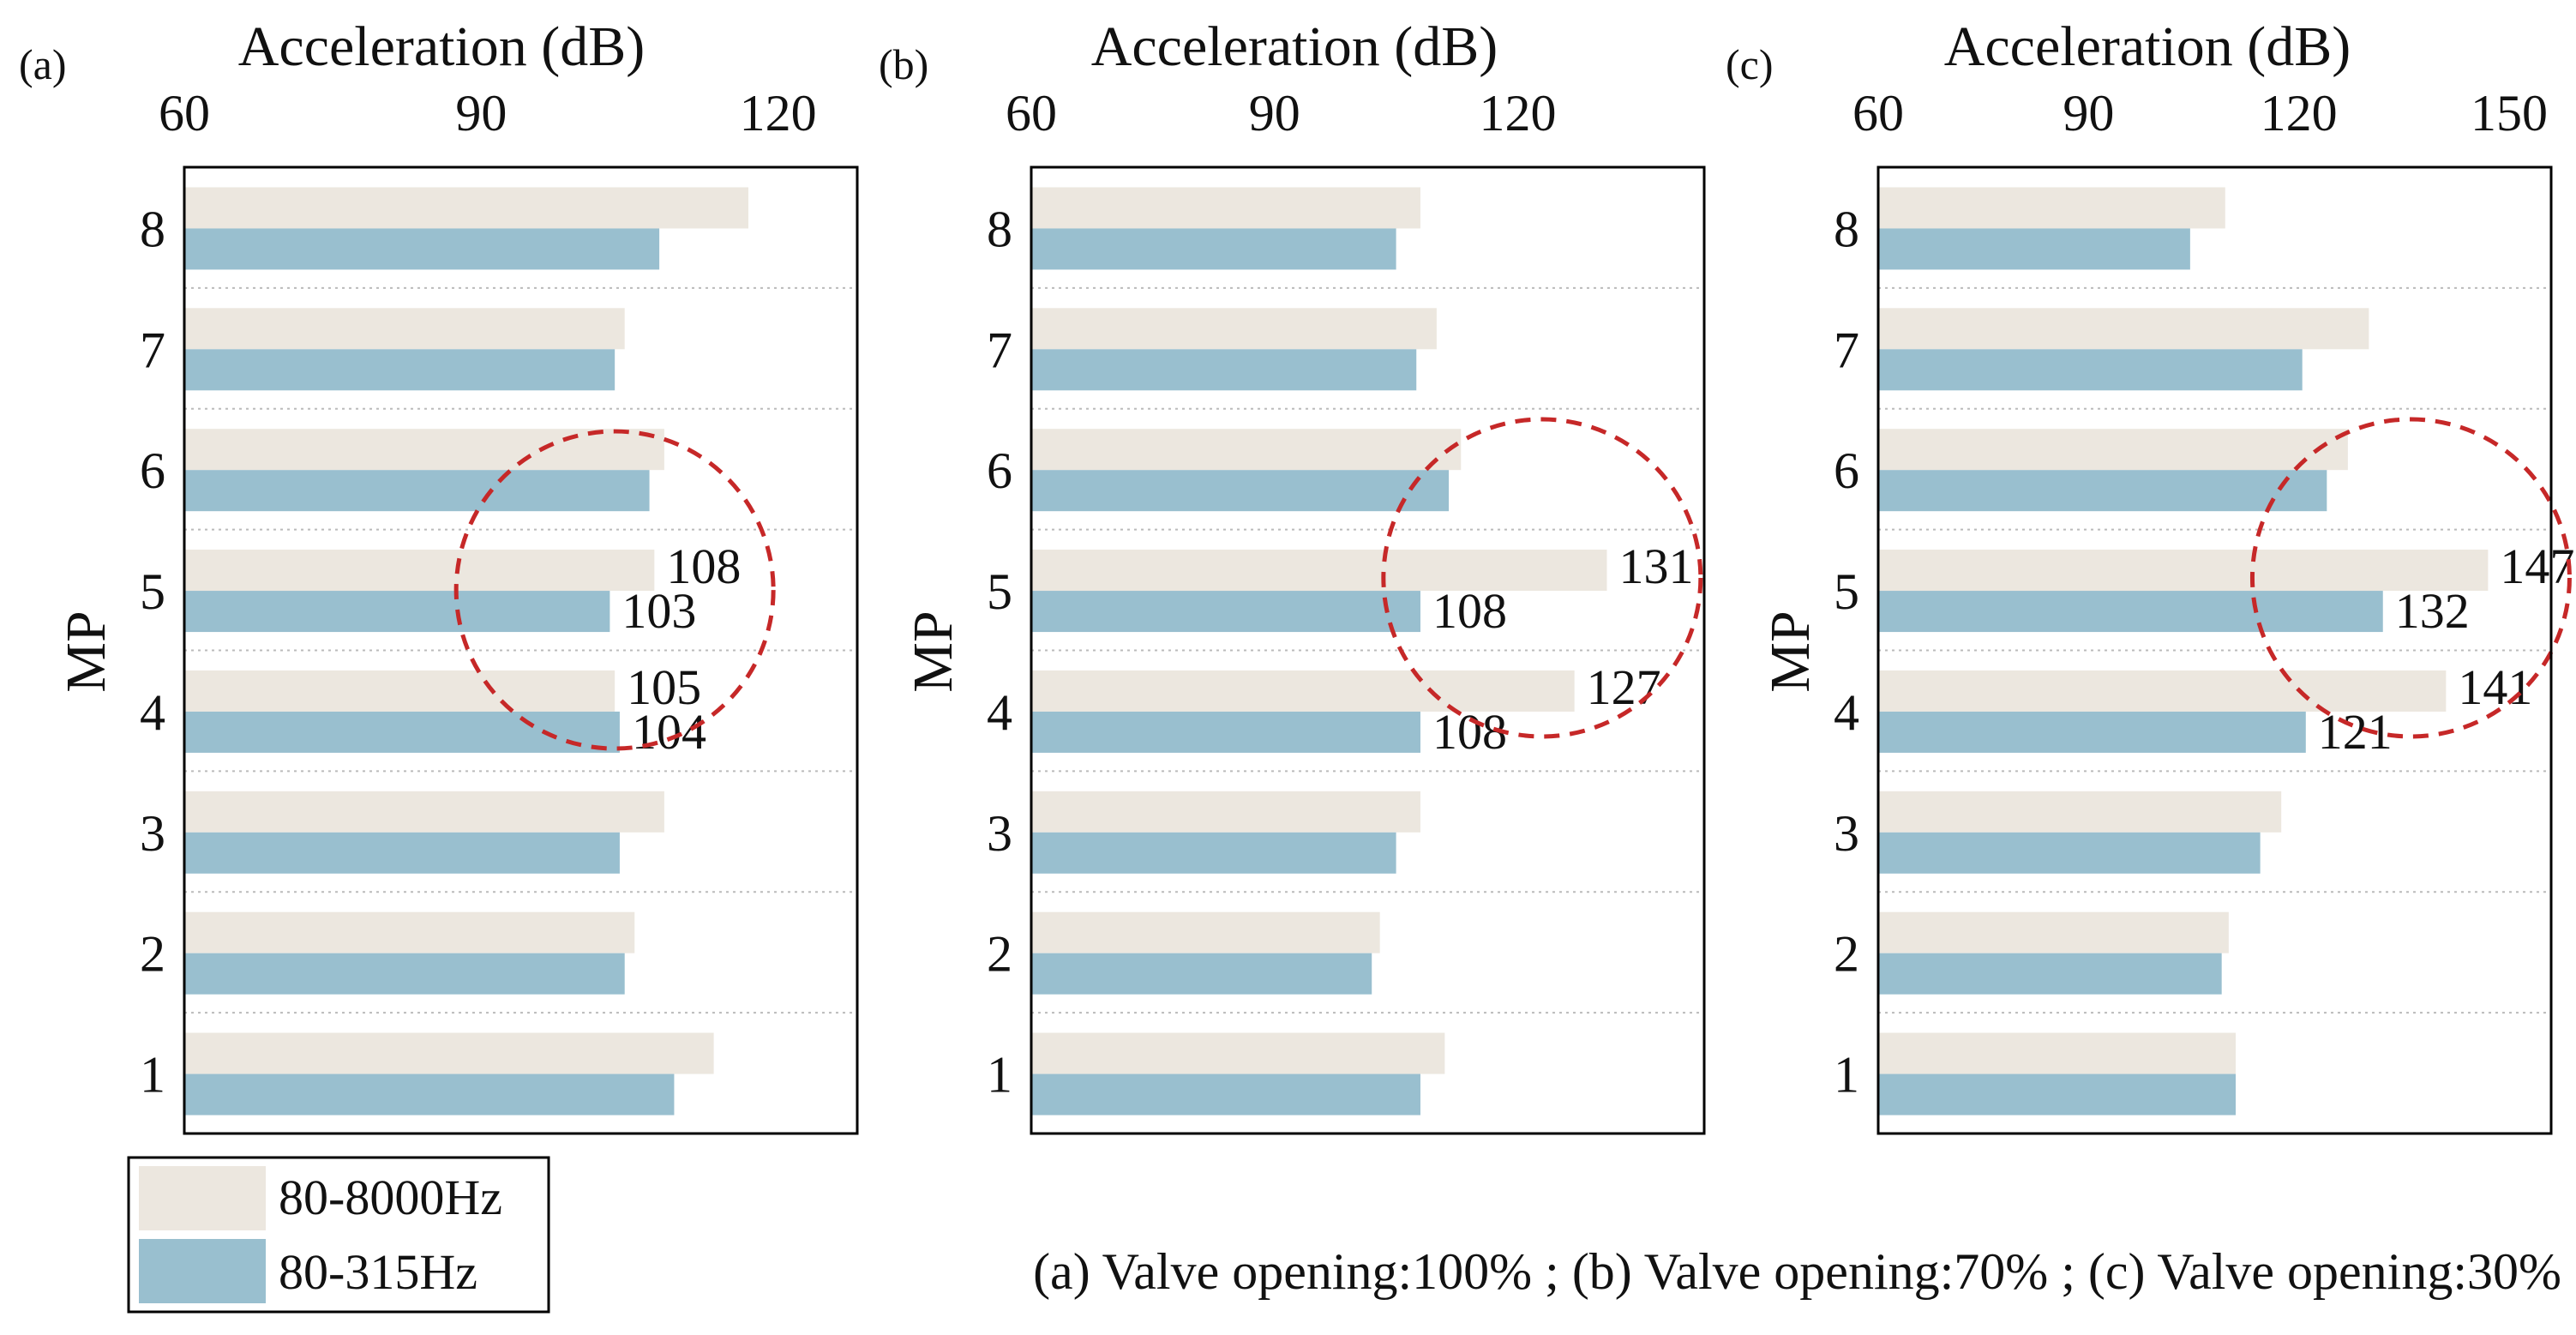 The image size is (2576, 1335). Describe the element at coordinates (2537, 566) in the screenshot. I see `value-label: 147` at that location.